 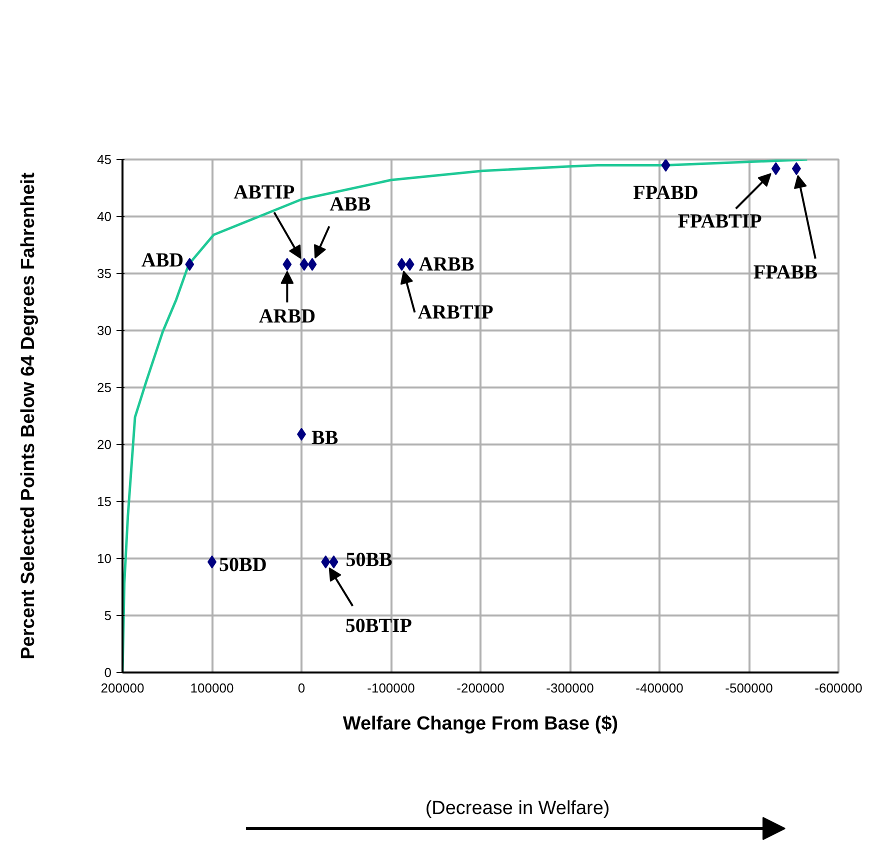 What do you see at coordinates (287, 316) in the screenshot?
I see `annotation: ARBD` at bounding box center [287, 316].